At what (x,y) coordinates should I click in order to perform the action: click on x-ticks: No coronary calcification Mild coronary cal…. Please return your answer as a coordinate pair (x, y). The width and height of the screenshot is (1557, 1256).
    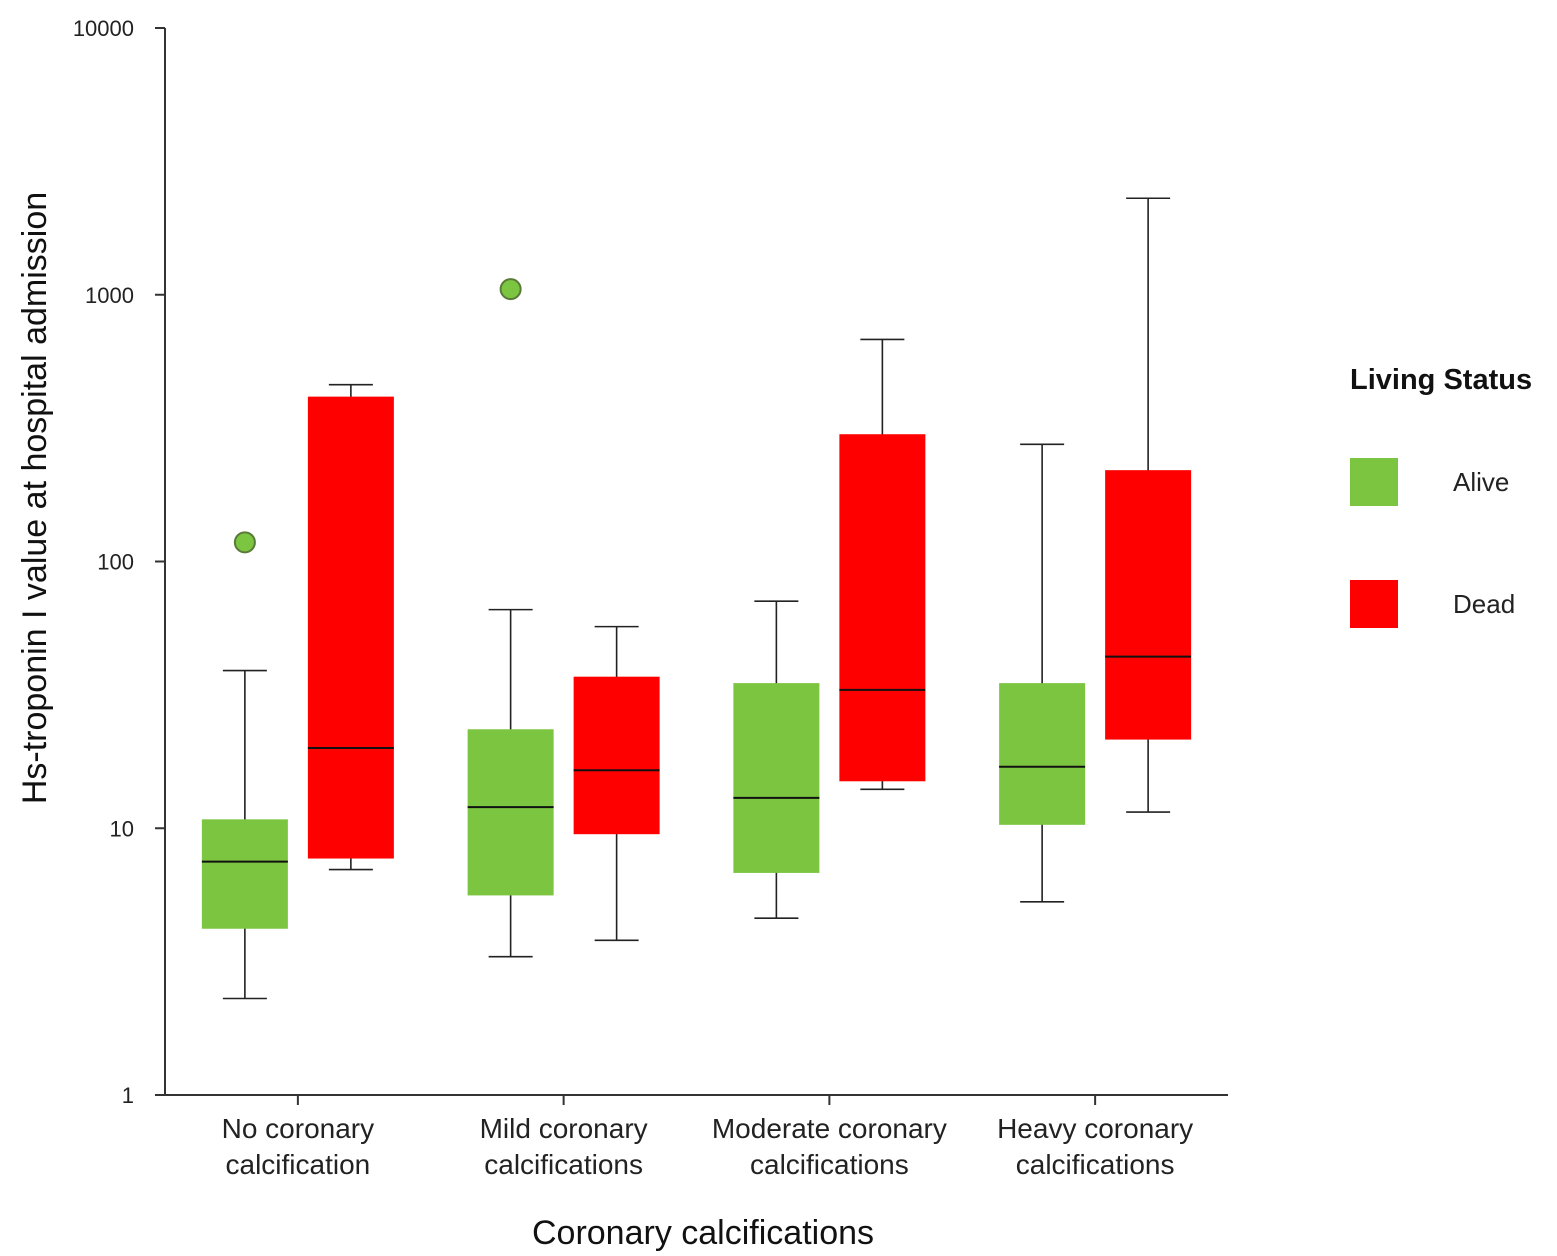
    Looking at the image, I should click on (707, 1137).